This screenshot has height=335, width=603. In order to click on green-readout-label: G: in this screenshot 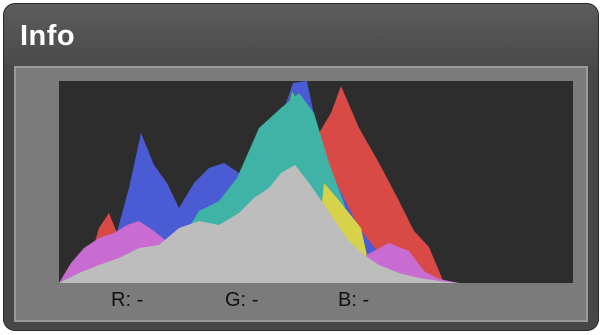, I will do `click(236, 300)`.